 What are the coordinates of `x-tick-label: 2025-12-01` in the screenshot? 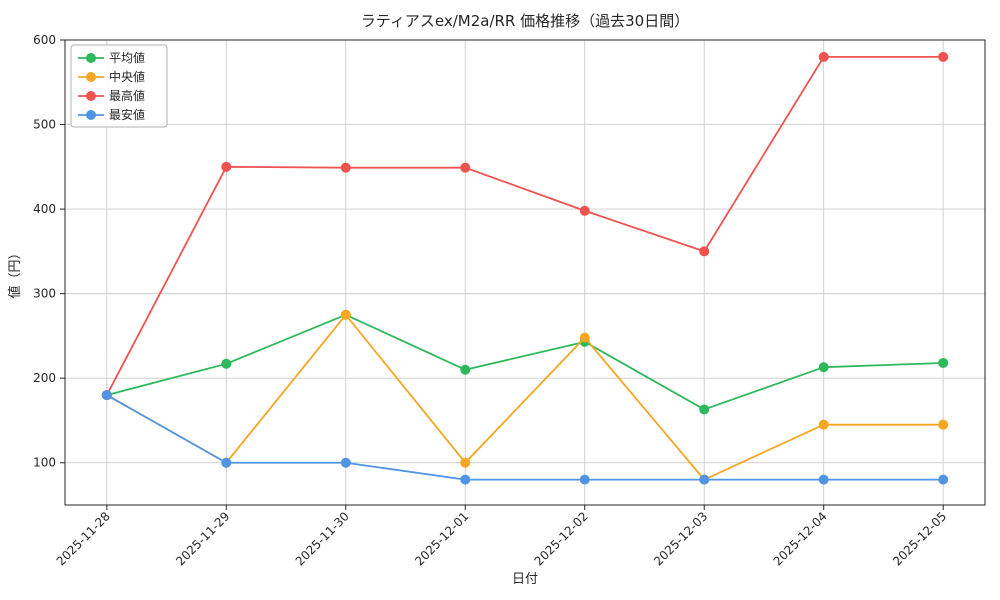 It's located at (441, 538).